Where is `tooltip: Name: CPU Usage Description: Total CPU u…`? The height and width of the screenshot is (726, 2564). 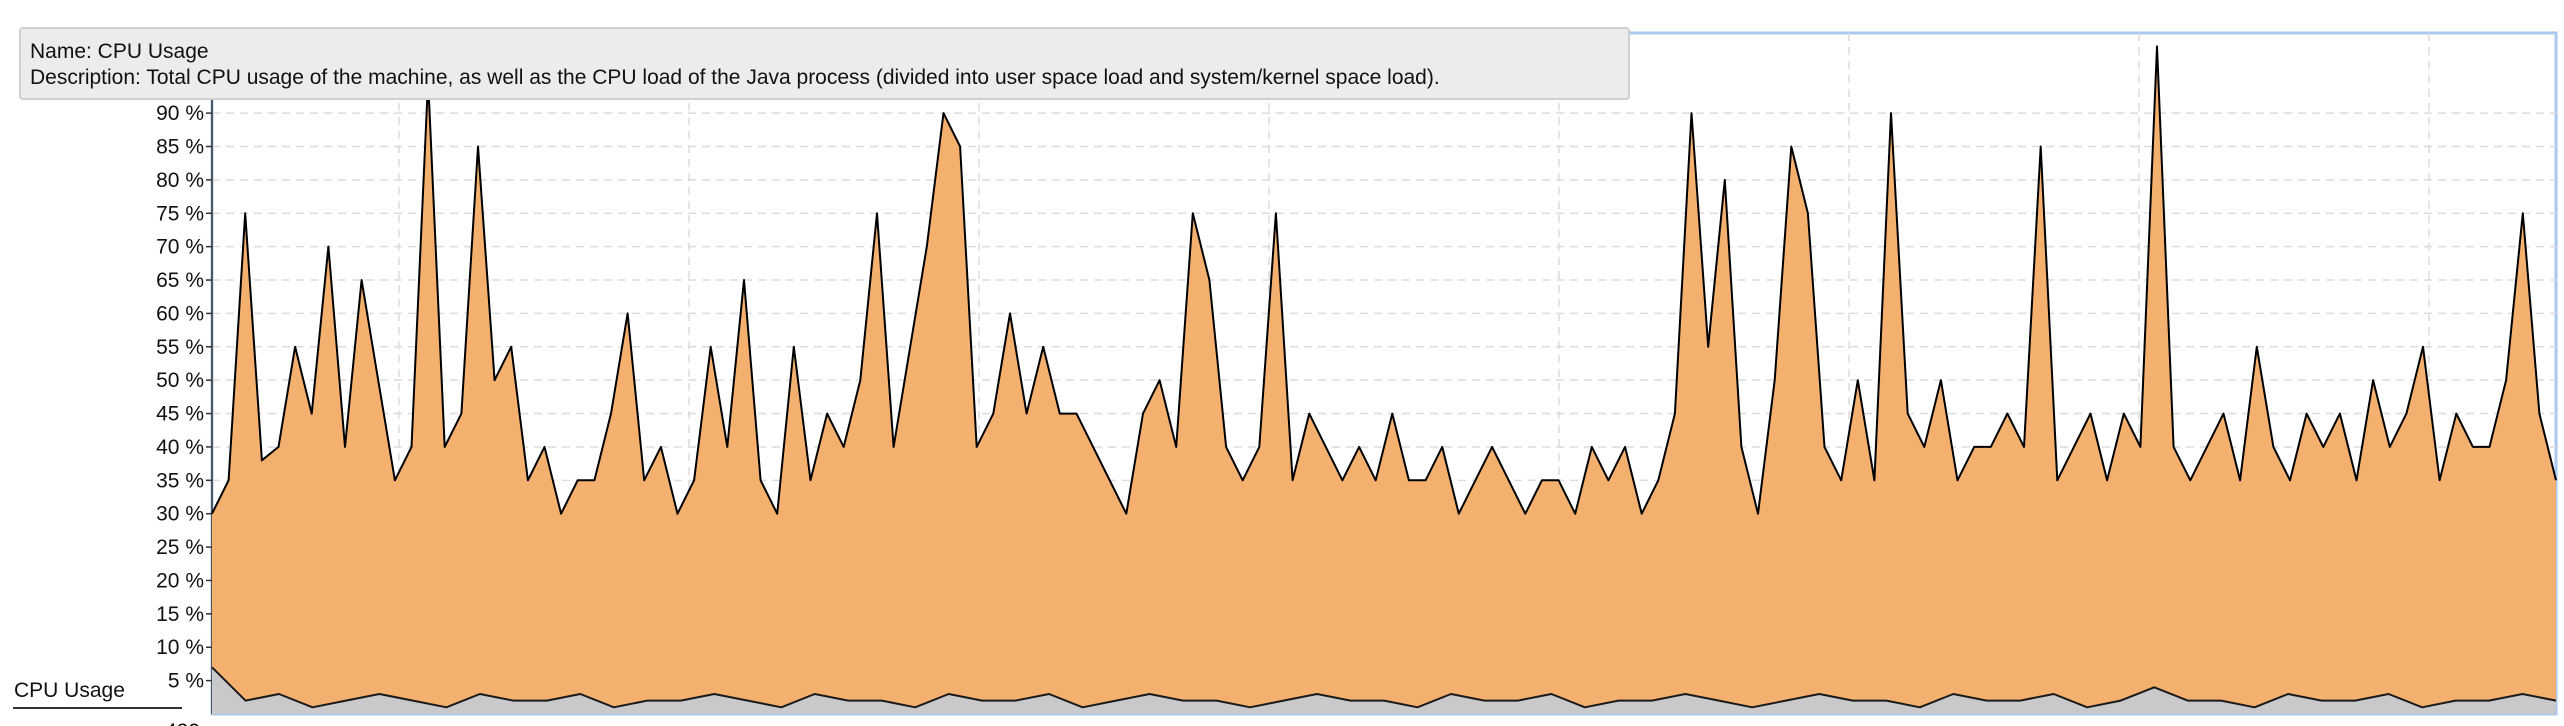
tooltip: Name: CPU Usage Description: Total CPU u… is located at coordinates (824, 63).